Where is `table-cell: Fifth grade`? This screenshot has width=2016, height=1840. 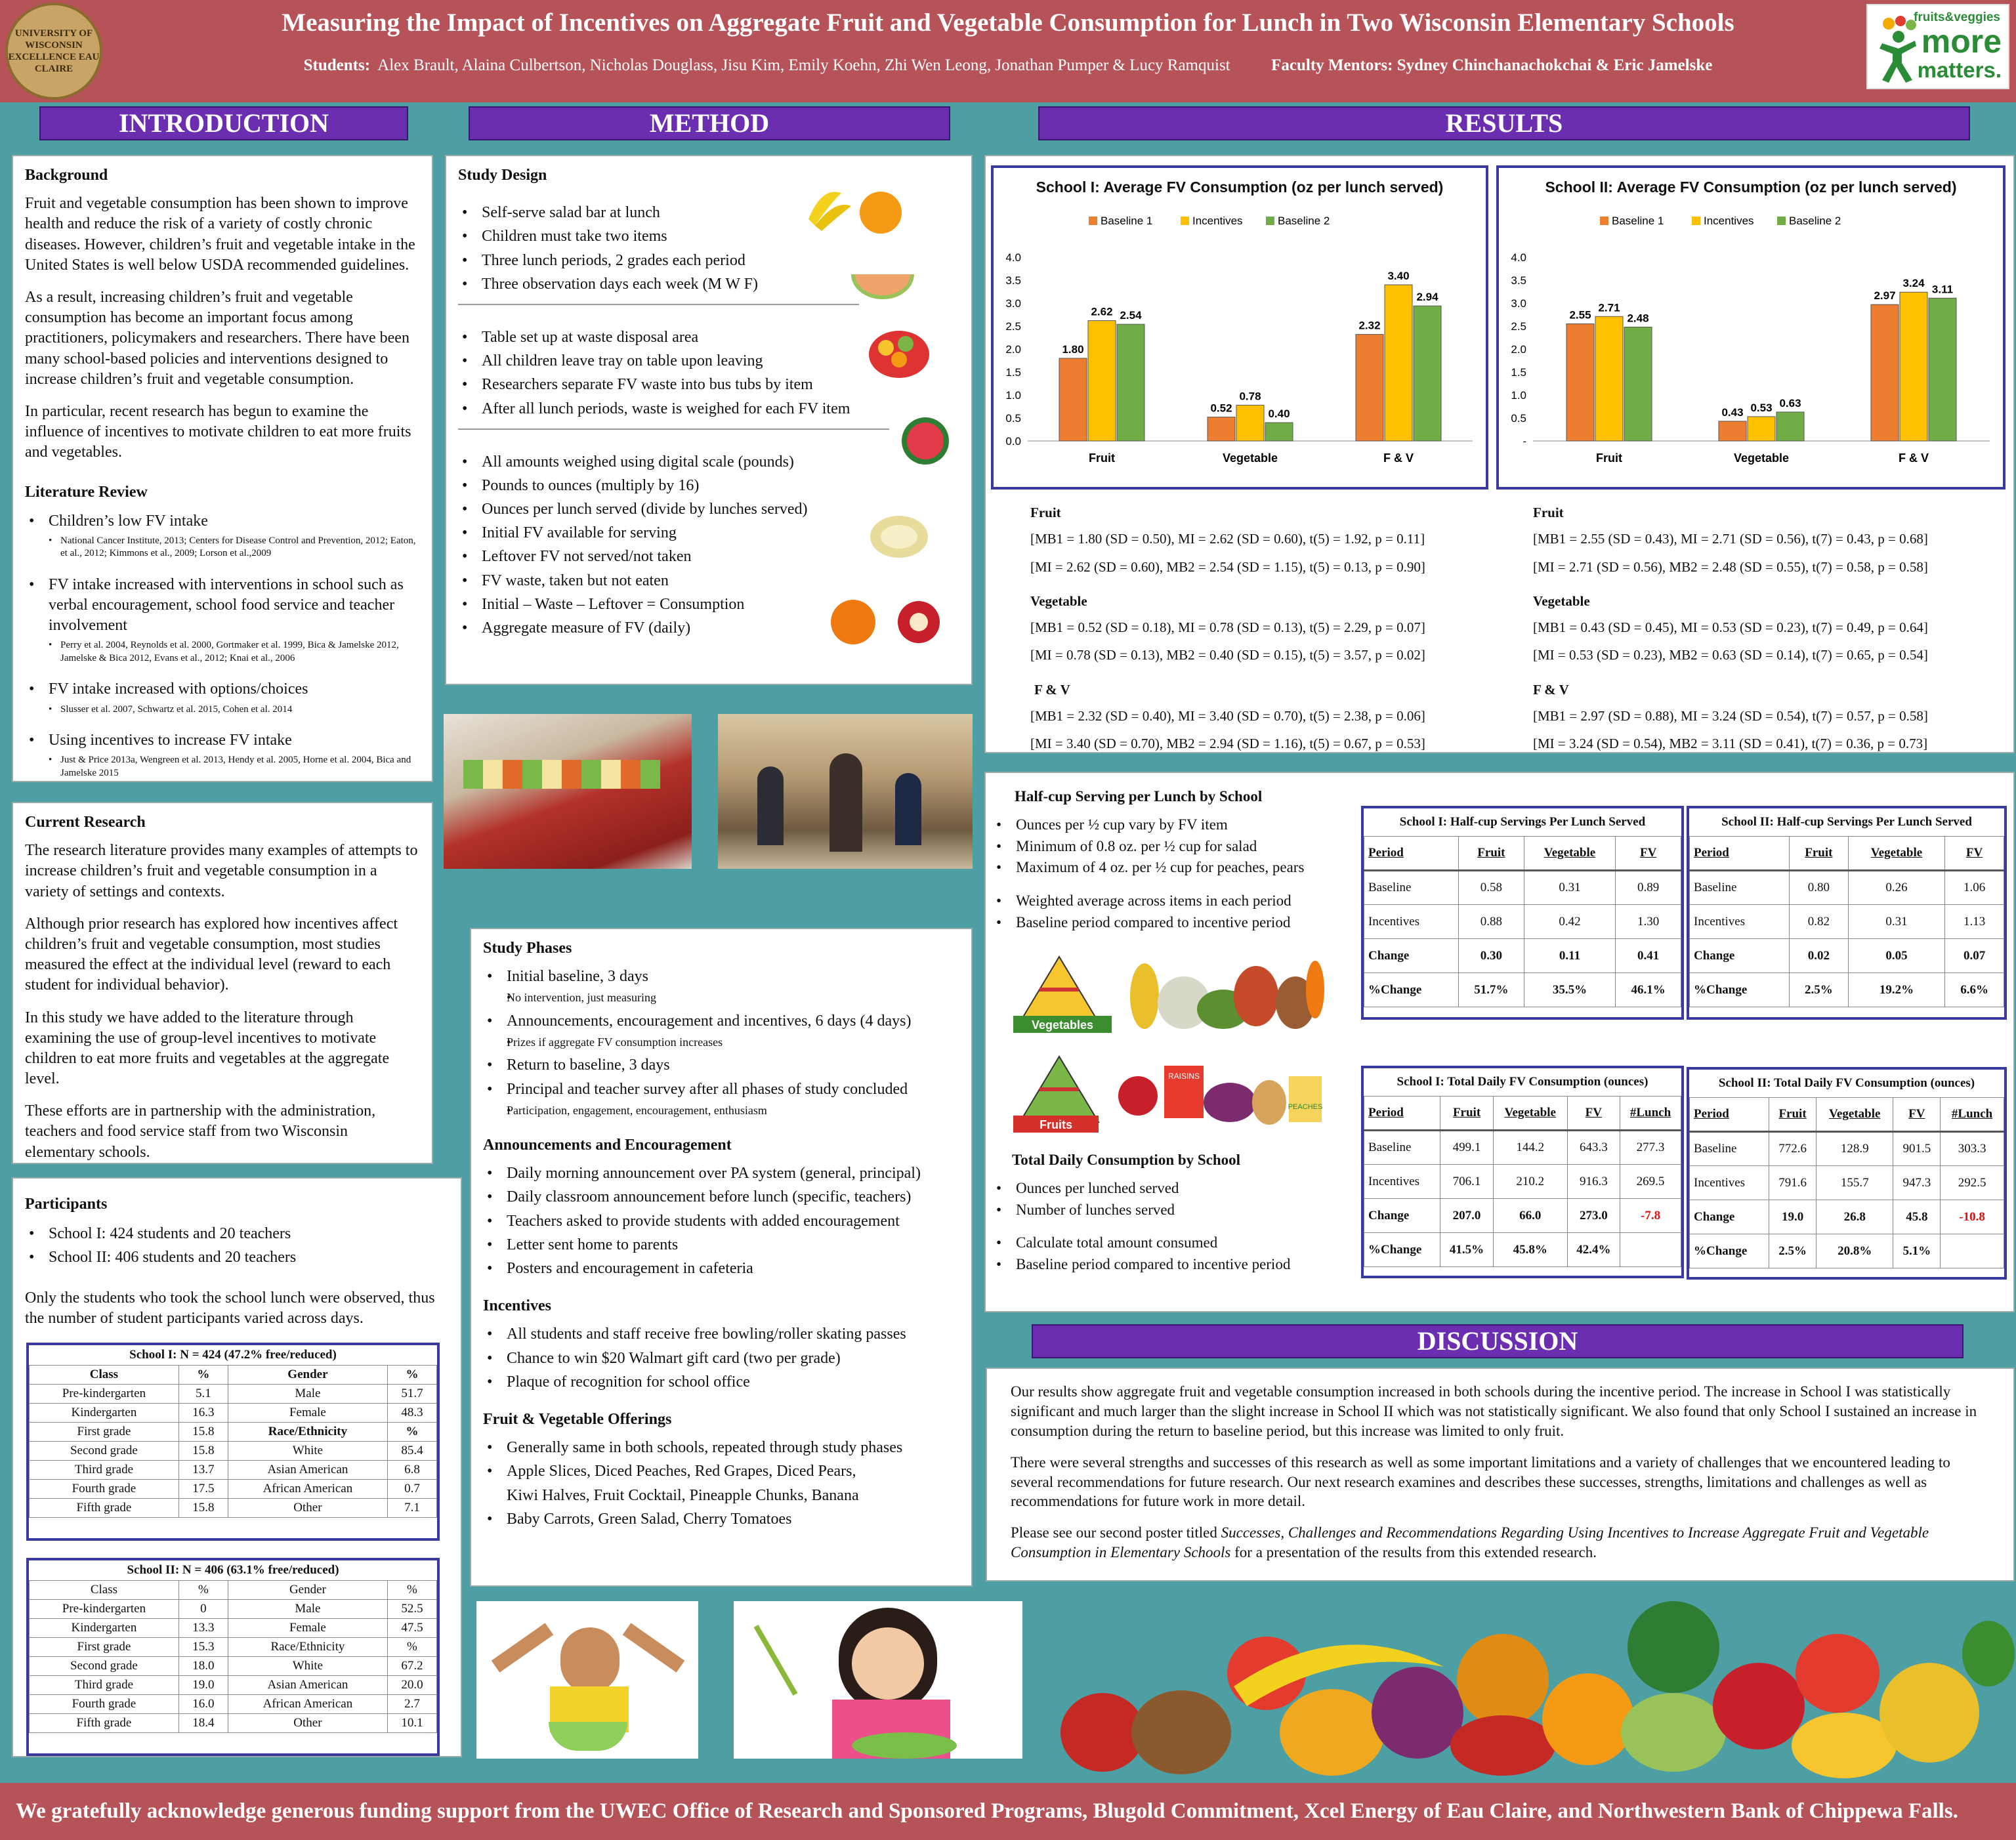 table-cell: Fifth grade is located at coordinates (104, 1508).